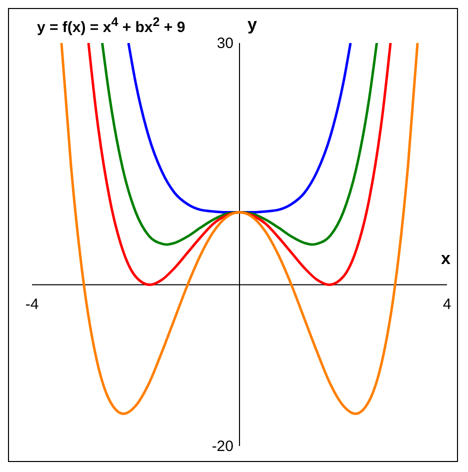  Describe the element at coordinates (223, 446) in the screenshot. I see `y-tick-label: -20` at that location.